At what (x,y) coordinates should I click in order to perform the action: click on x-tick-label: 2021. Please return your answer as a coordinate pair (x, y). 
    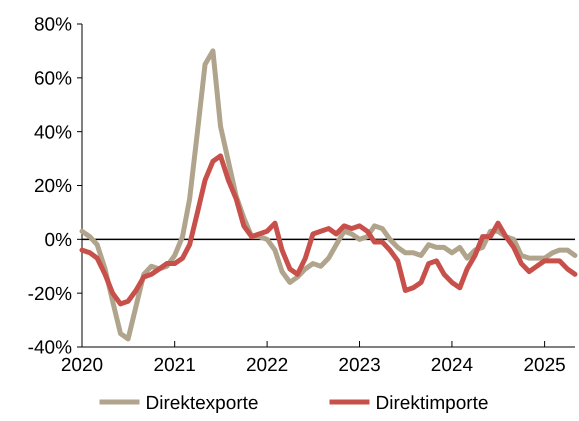
    Looking at the image, I should click on (175, 365).